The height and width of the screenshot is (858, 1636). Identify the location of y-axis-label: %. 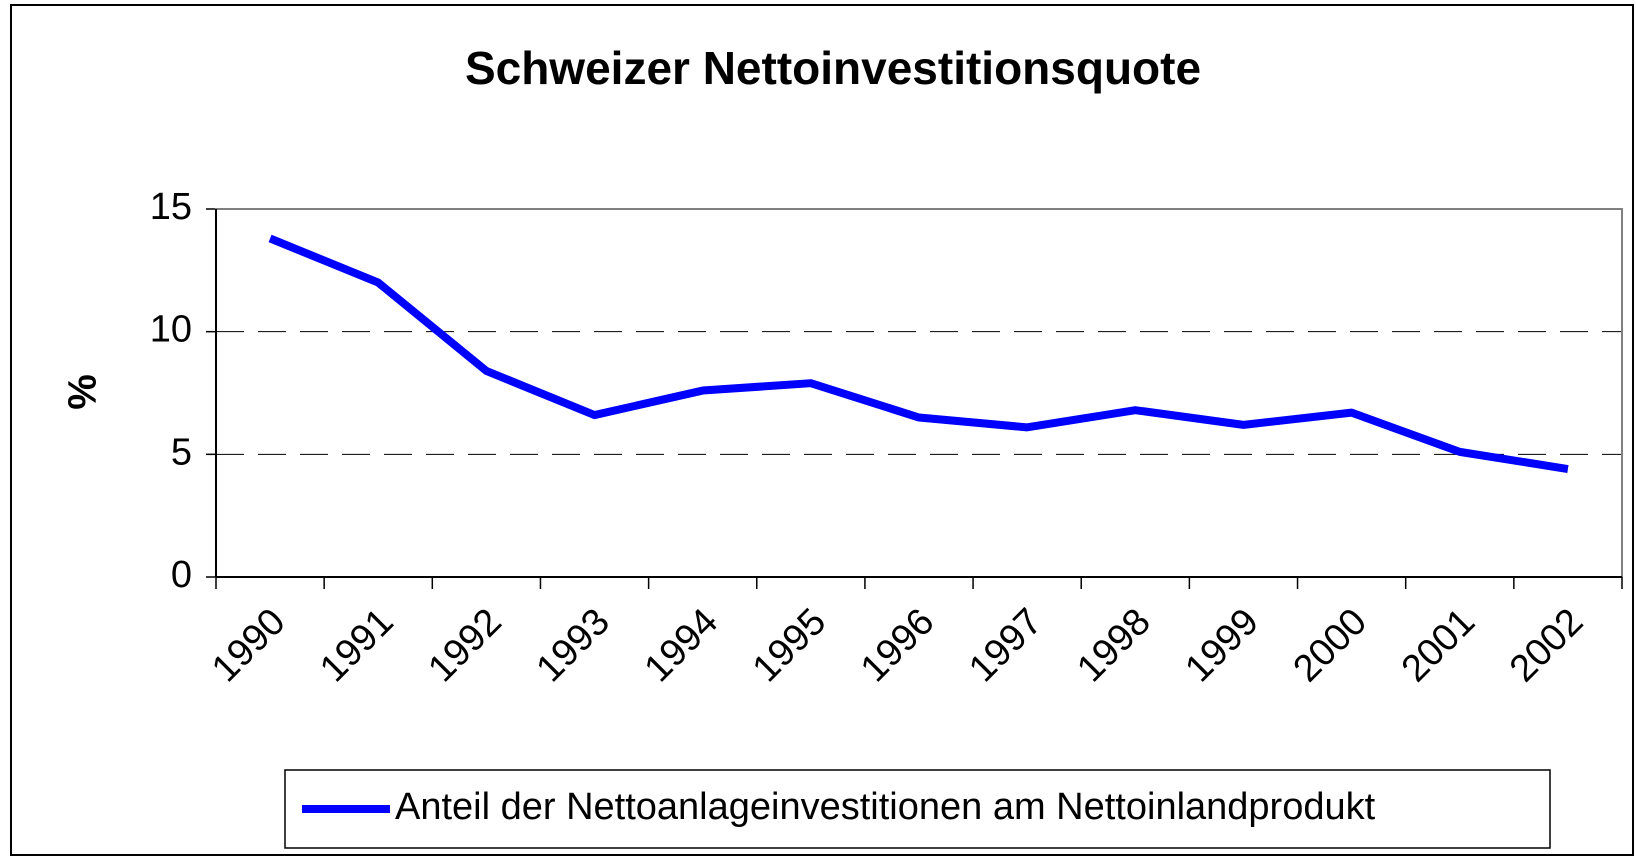
(83, 392).